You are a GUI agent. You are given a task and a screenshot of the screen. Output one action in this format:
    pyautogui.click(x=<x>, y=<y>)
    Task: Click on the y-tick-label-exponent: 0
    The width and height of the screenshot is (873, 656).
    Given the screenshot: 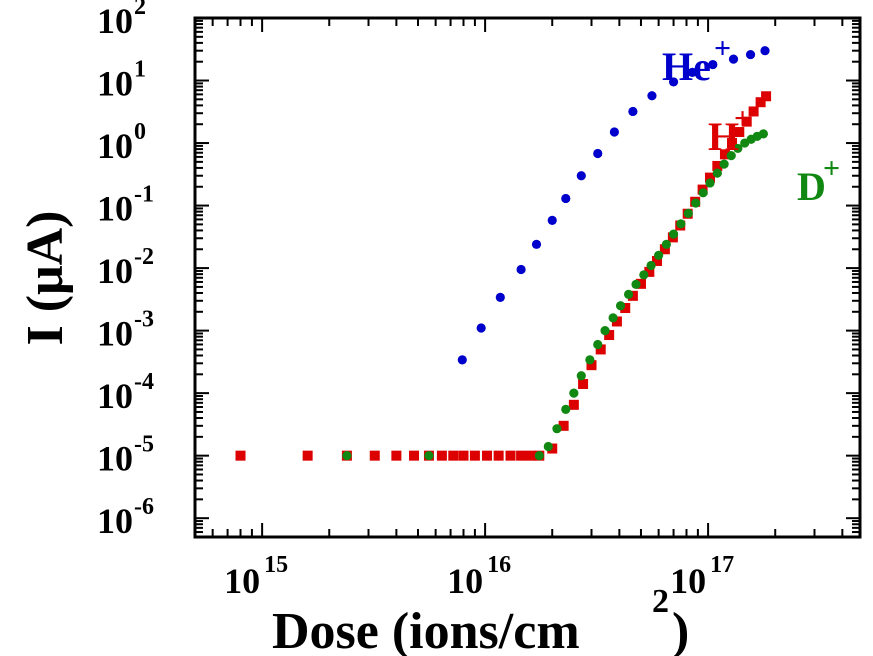 What is the action you would take?
    pyautogui.click(x=140, y=132)
    